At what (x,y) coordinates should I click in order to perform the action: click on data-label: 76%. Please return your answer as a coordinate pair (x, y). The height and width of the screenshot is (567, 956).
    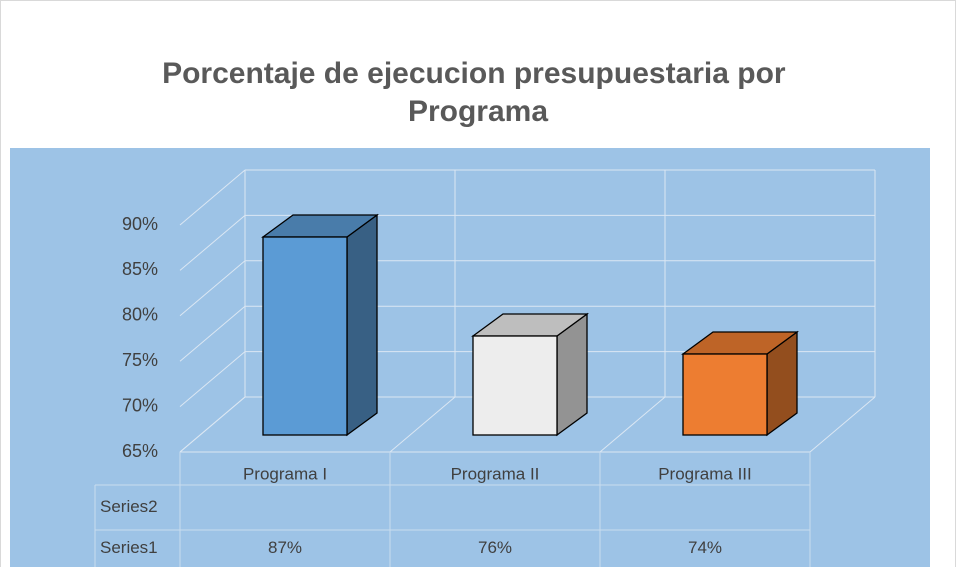
    Looking at the image, I should click on (495, 547).